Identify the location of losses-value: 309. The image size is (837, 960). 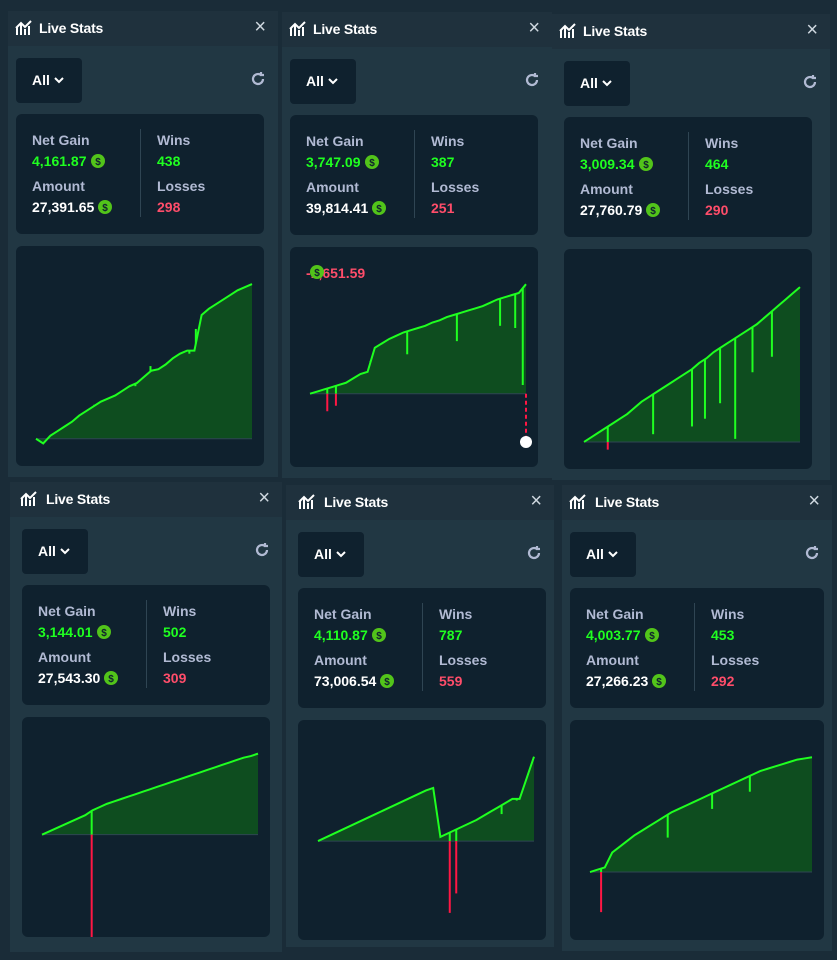
(175, 678).